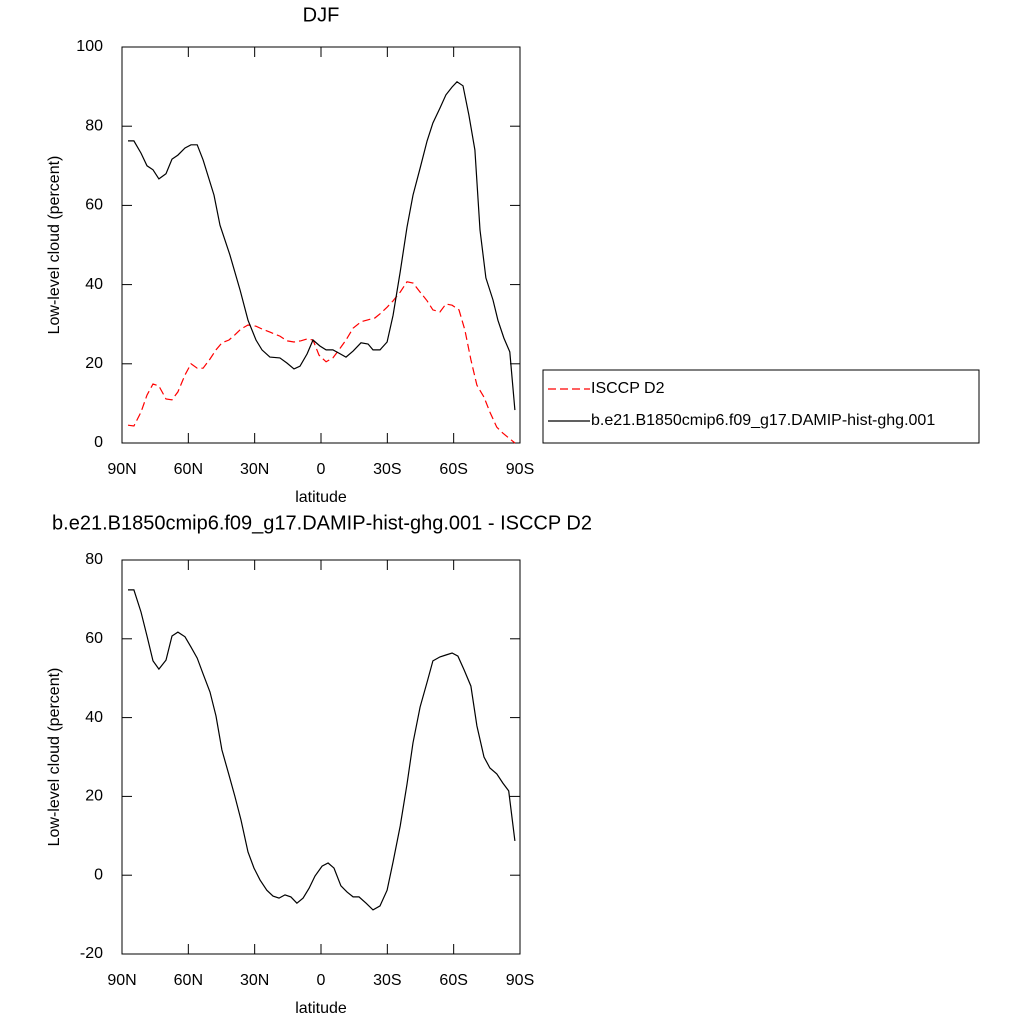  I want to click on y-tick-label: -20, so click(91, 953).